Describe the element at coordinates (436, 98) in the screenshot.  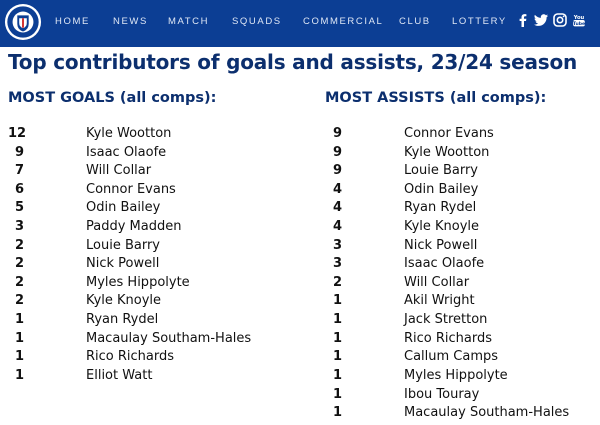
I see `most-assists-heading: MOST ASSISTS (all comps):` at that location.